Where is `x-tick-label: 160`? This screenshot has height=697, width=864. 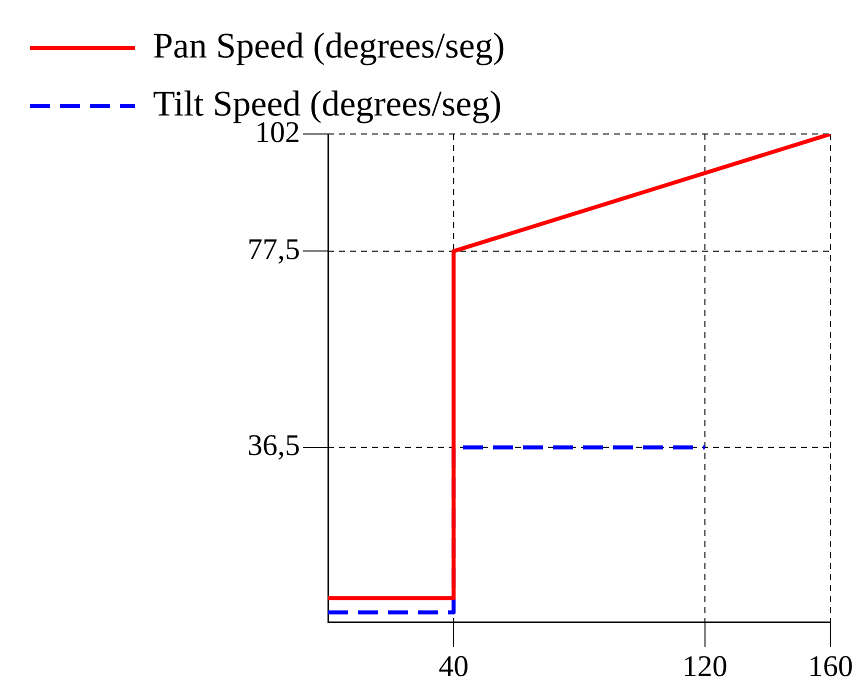
x-tick-label: 160 is located at coordinates (830, 666).